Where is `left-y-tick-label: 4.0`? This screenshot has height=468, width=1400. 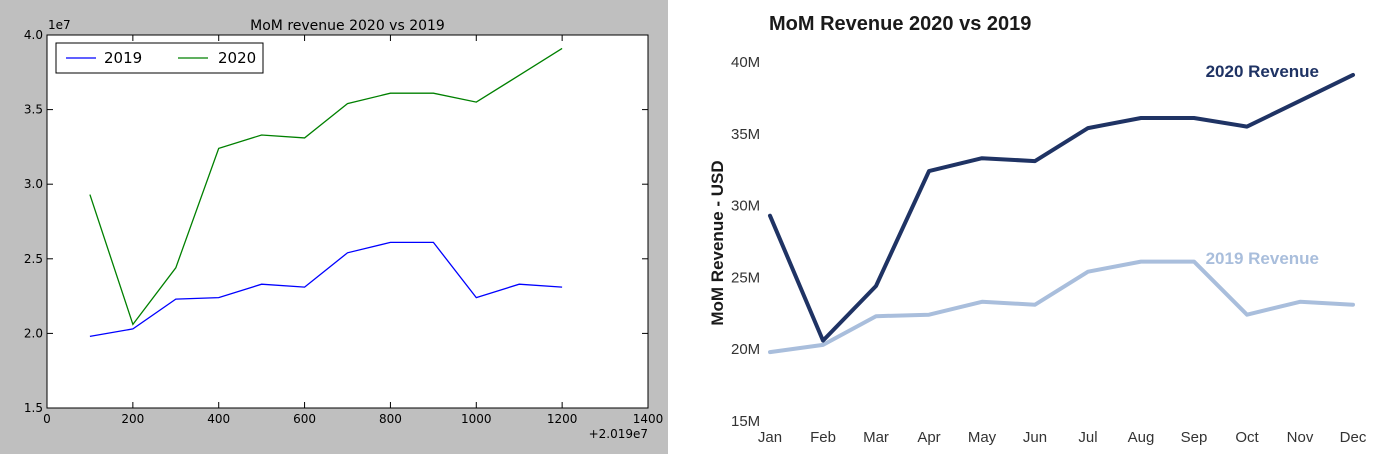
left-y-tick-label: 4.0 is located at coordinates (33, 35).